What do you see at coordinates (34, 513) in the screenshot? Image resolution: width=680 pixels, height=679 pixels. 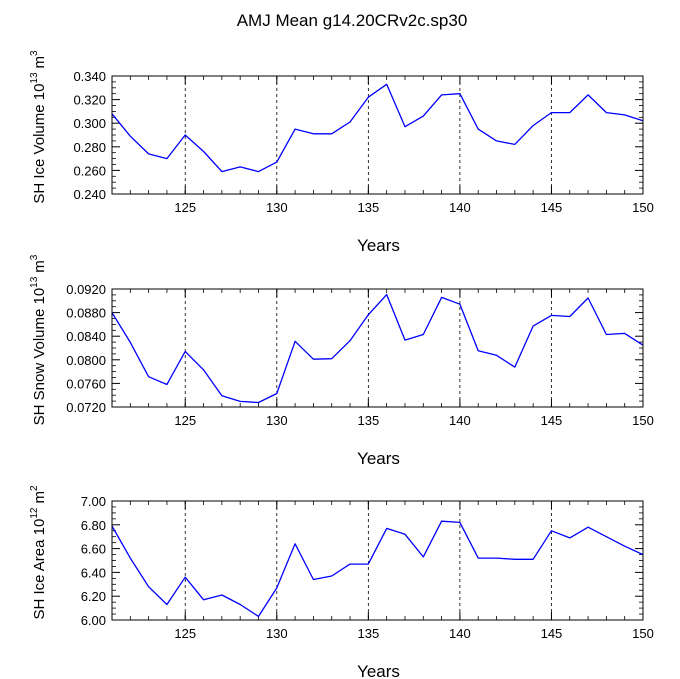 I see `y-axis-label-exponent: 12` at bounding box center [34, 513].